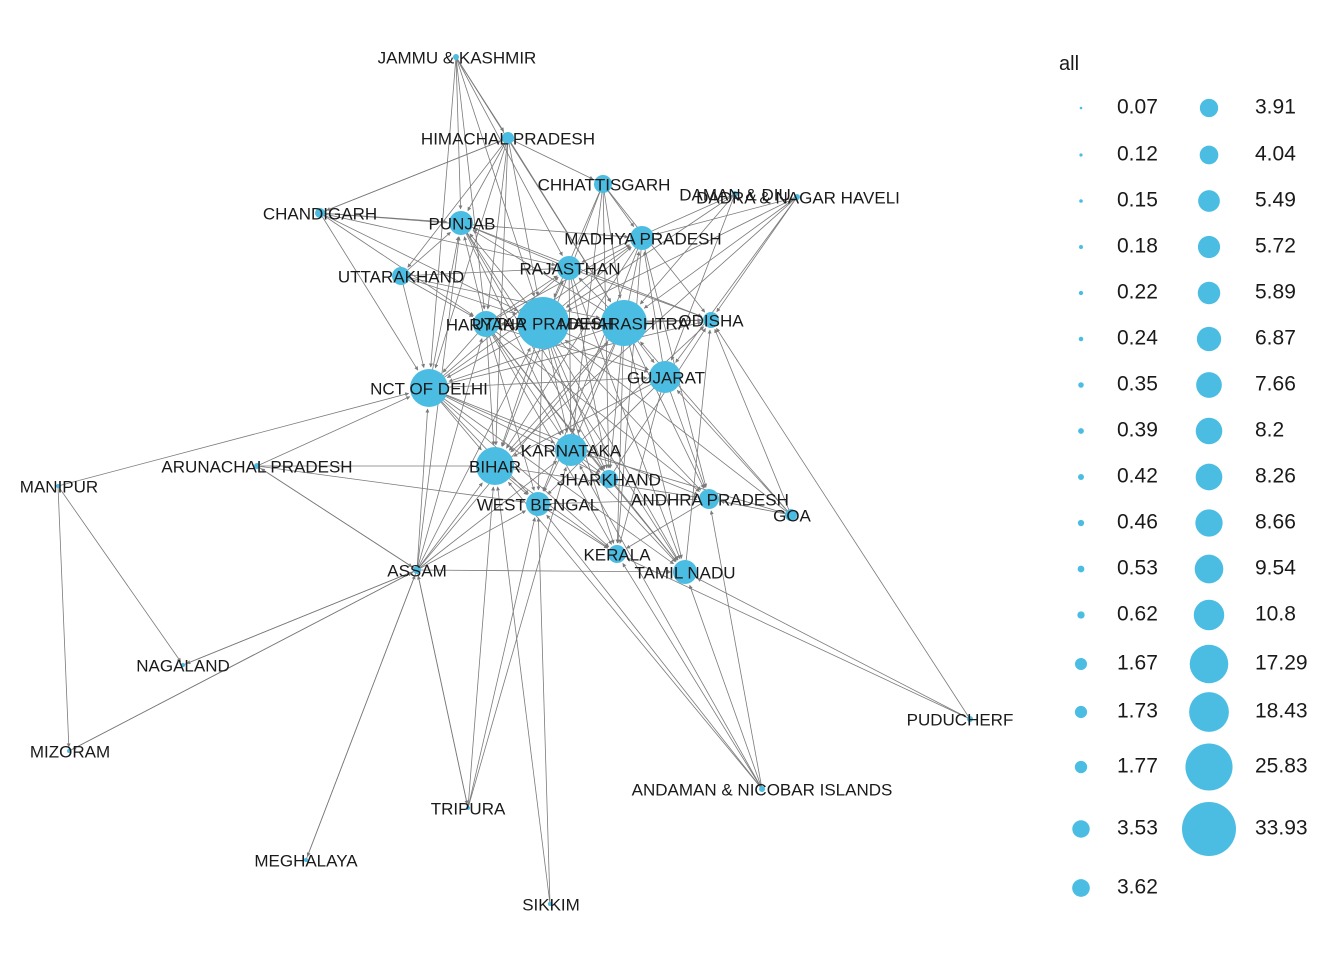 The width and height of the screenshot is (1344, 960). I want to click on edge-chhattisgarh-to-uttar-pradesh, so click(578, 240).